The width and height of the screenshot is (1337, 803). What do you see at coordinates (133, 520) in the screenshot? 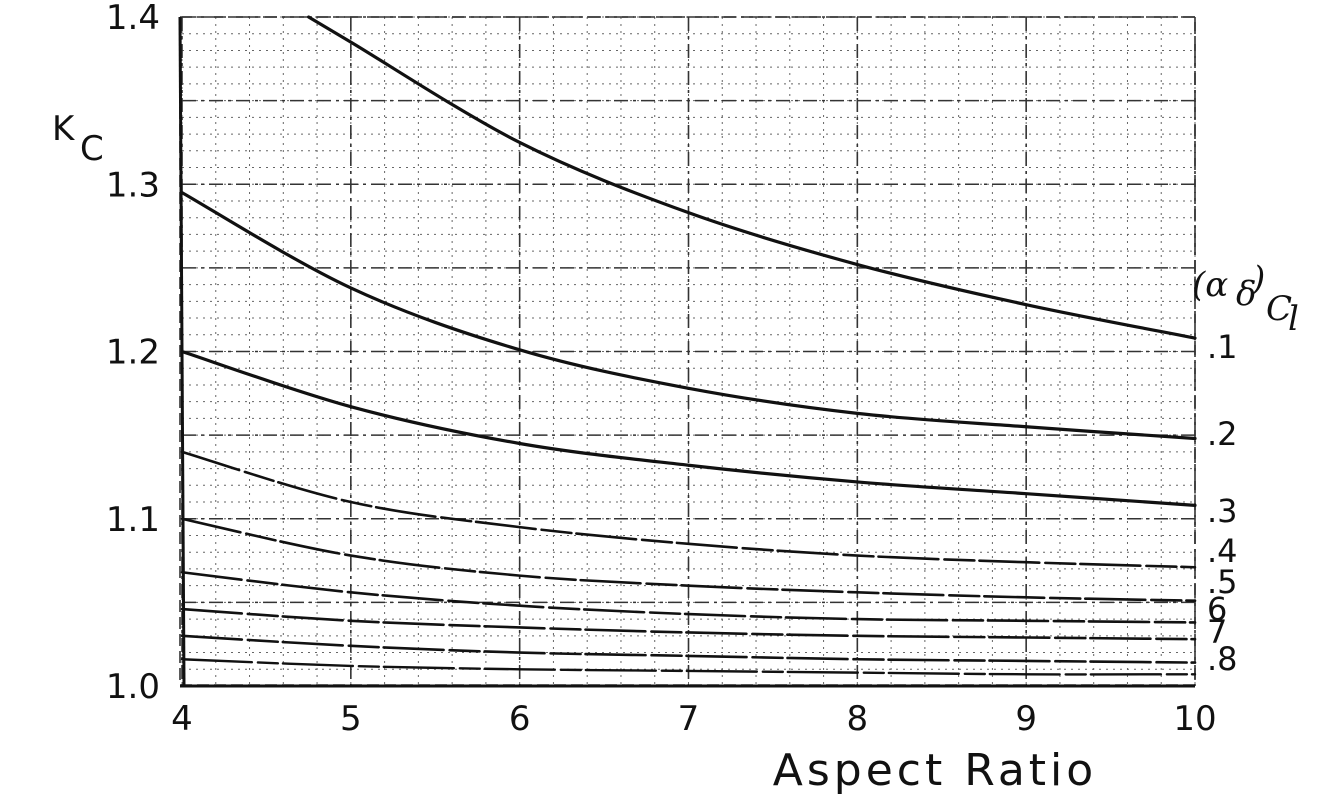
I see `y-tick-label: 1.1` at bounding box center [133, 520].